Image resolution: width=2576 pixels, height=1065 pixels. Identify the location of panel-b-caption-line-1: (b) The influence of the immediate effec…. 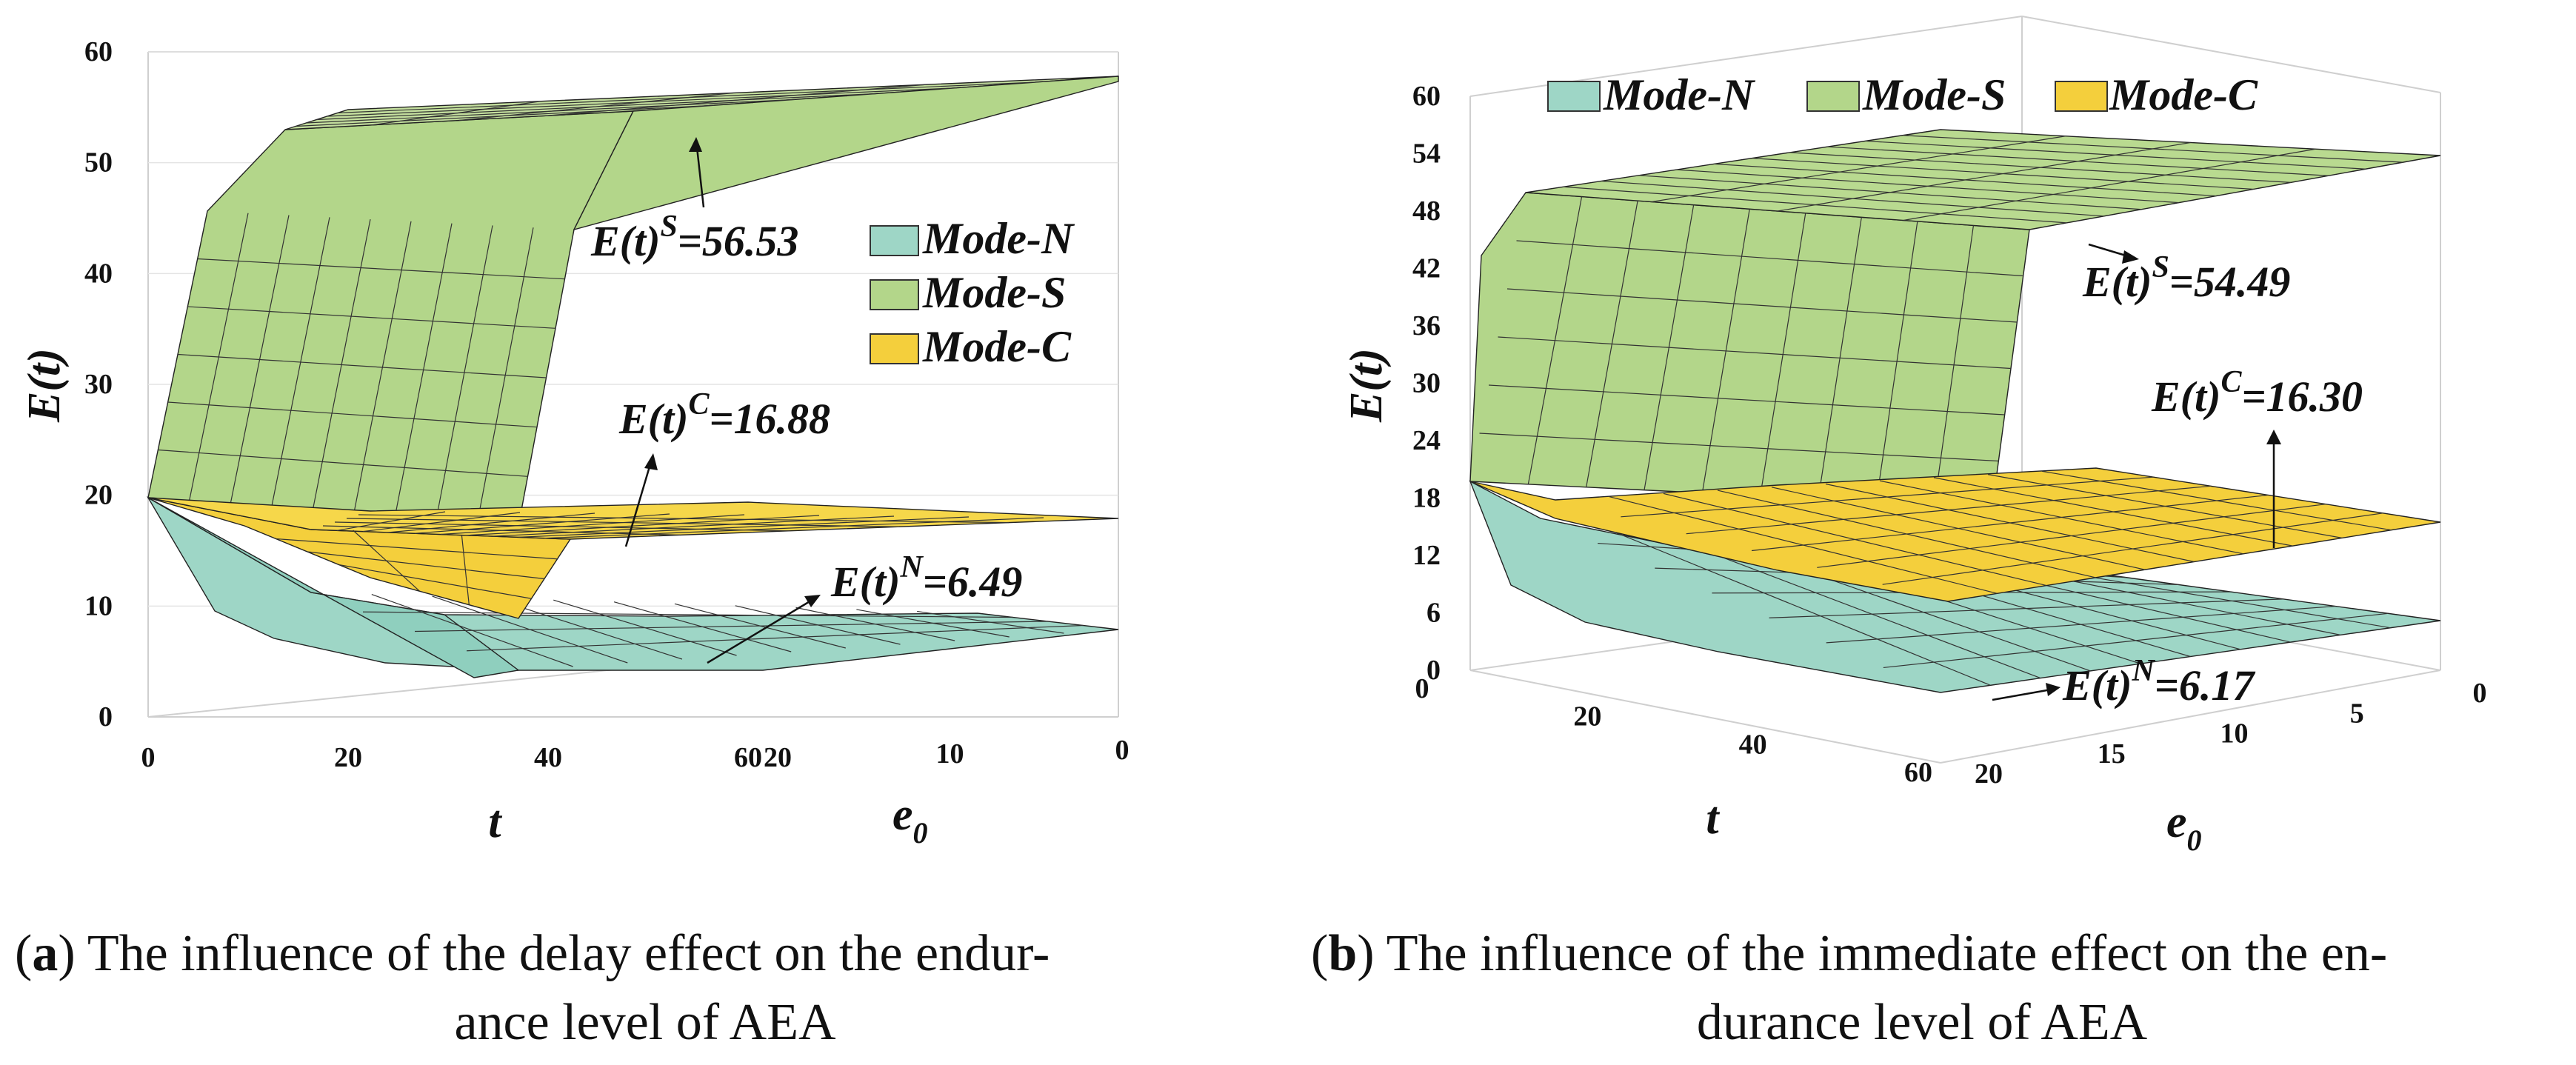
(1849, 953).